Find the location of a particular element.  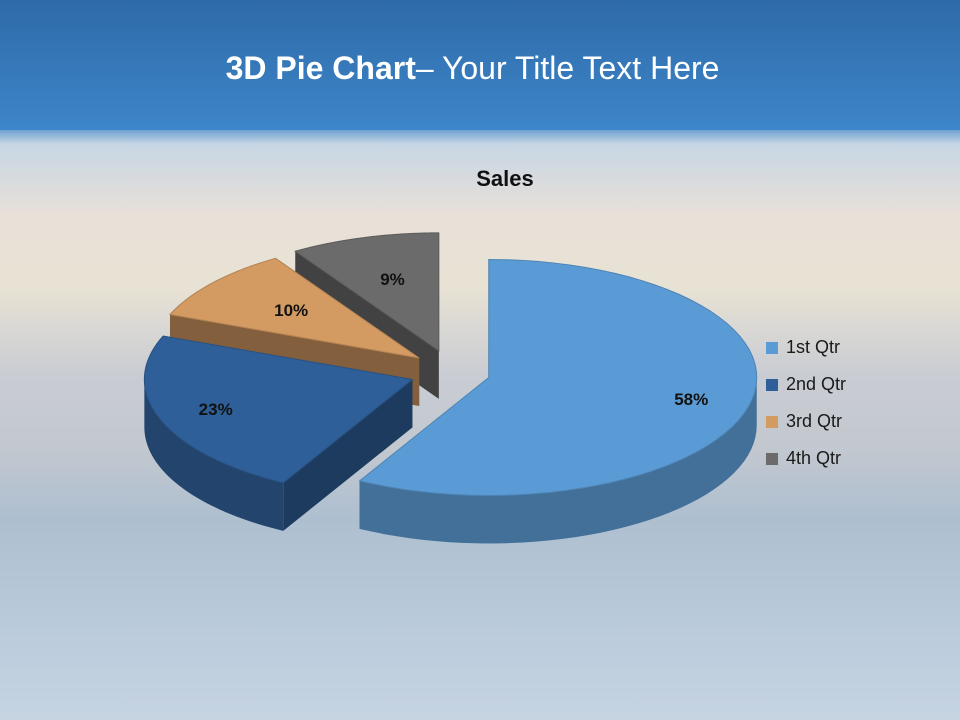

legend-label: 4th Qtr is located at coordinates (813, 458).